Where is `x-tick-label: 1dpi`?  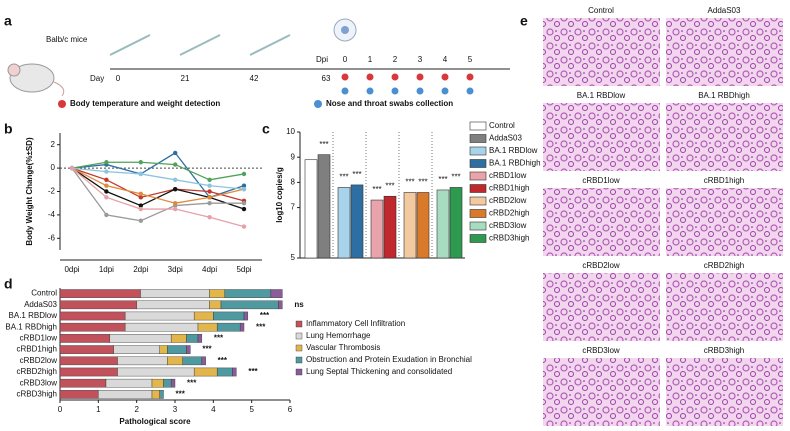 x-tick-label: 1dpi is located at coordinates (106, 269).